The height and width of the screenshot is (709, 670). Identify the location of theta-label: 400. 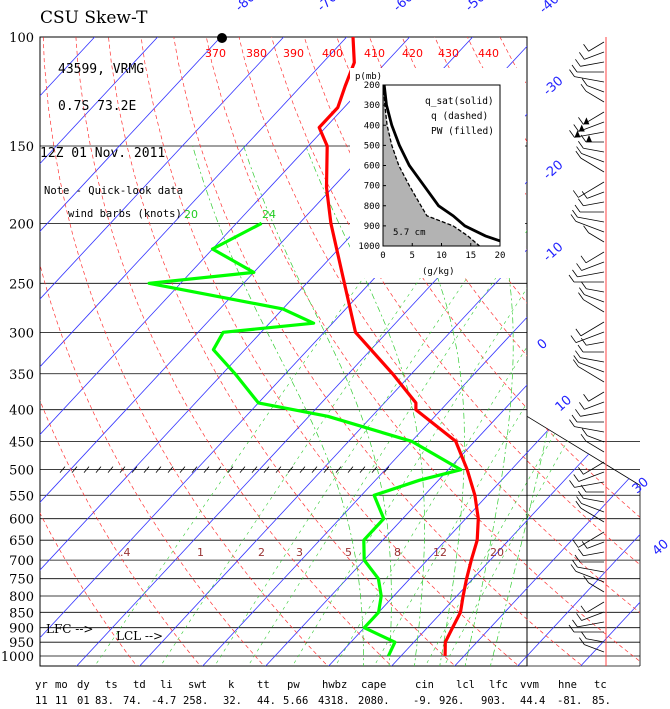
(332, 53).